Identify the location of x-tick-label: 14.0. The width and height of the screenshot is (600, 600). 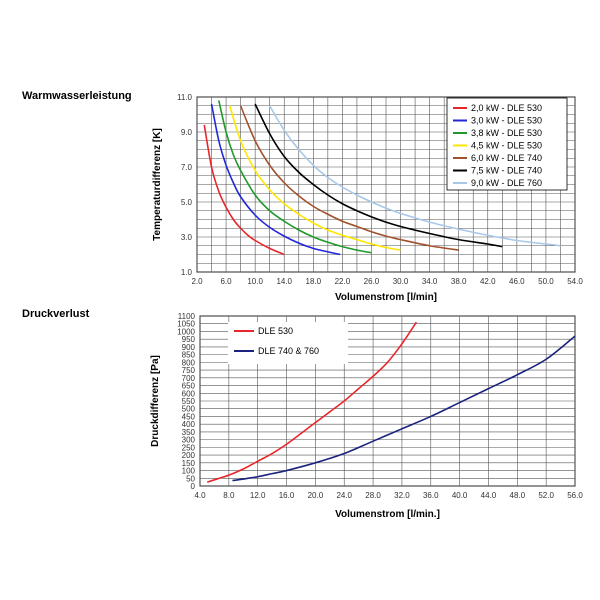
(284, 281).